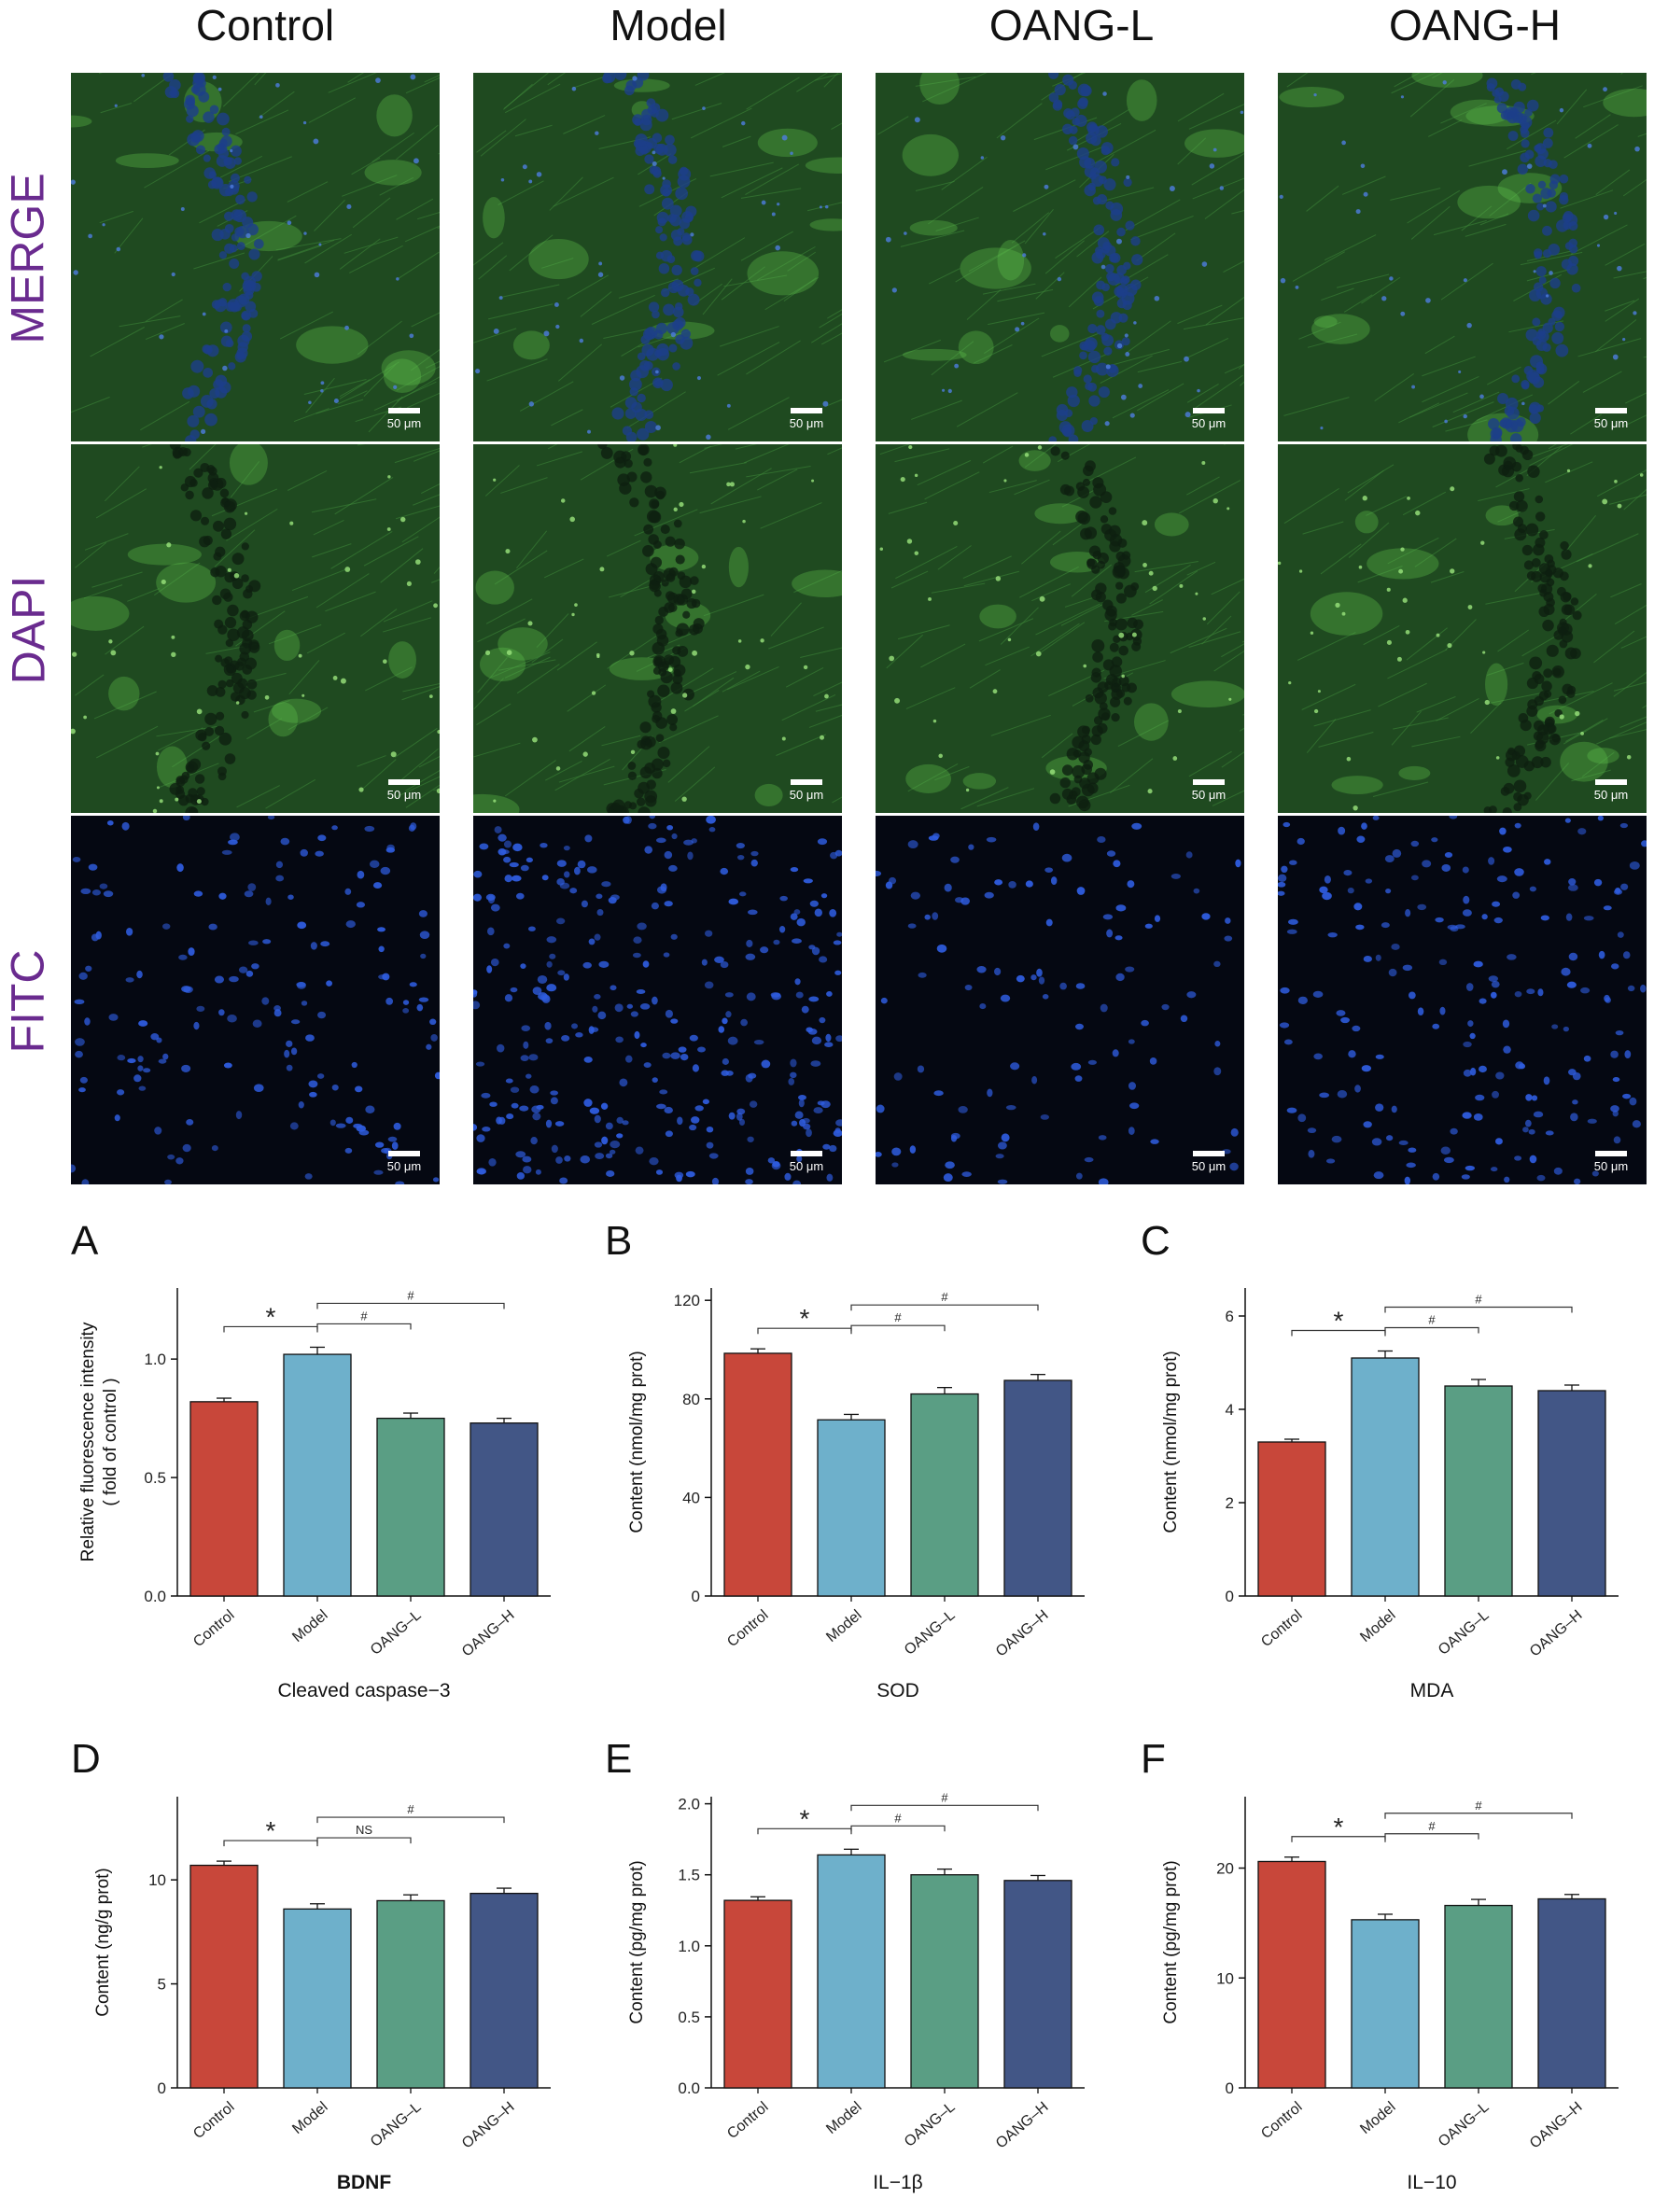 The width and height of the screenshot is (1654, 2212). Describe the element at coordinates (255, 257) in the screenshot. I see `micrograph-merge-0: 50 μm` at that location.